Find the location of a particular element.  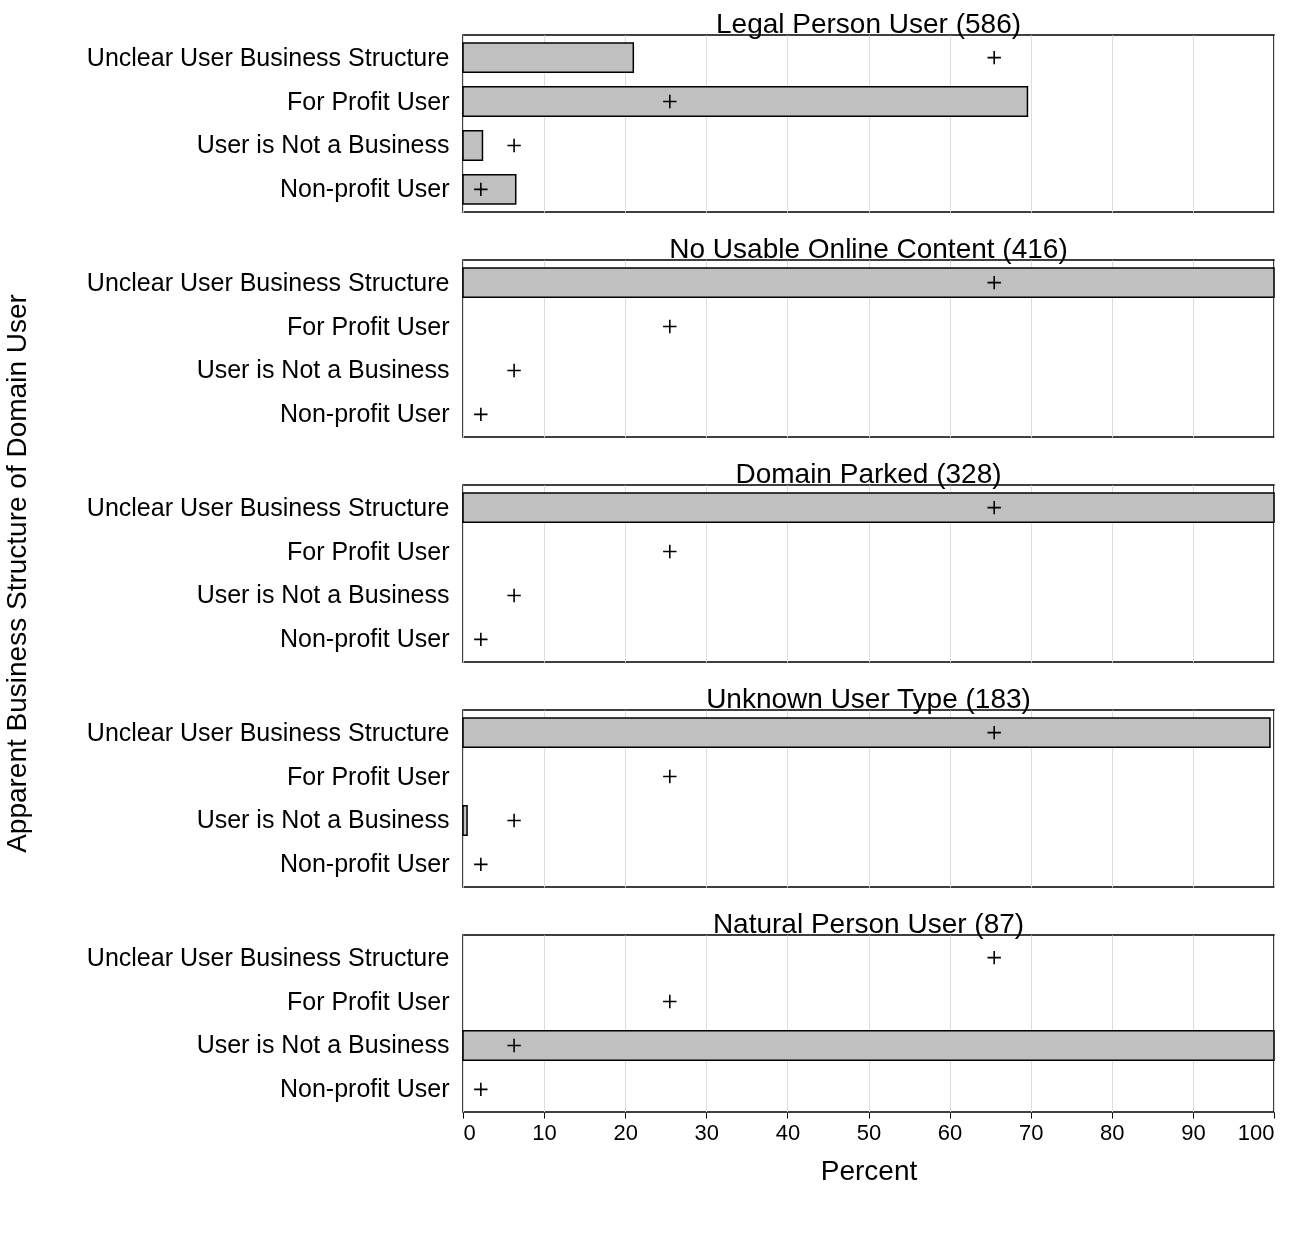

chart-title: Domain Parked (328) is located at coordinates (868, 473).